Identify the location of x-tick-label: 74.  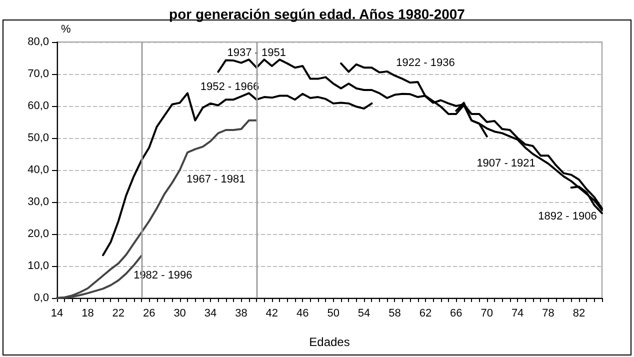
(517, 314).